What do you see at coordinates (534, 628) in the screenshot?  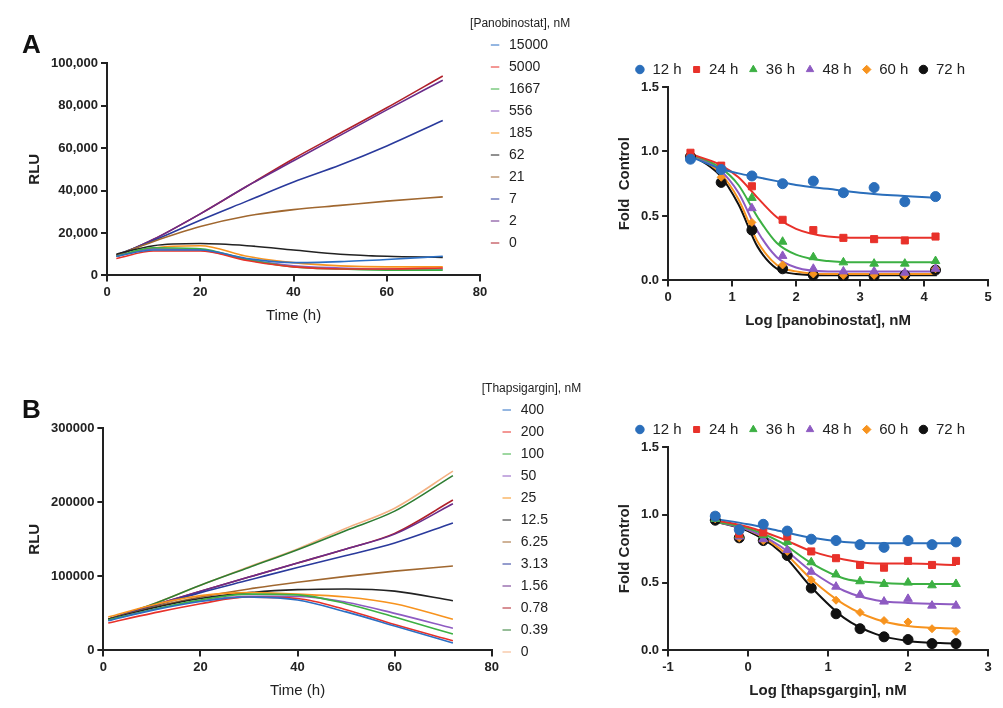 I see `legend-label: 0.39` at bounding box center [534, 628].